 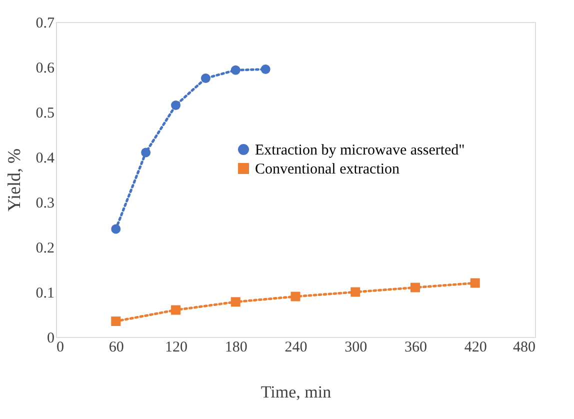 I want to click on x-axis-title: Time, min, so click(x=296, y=392).